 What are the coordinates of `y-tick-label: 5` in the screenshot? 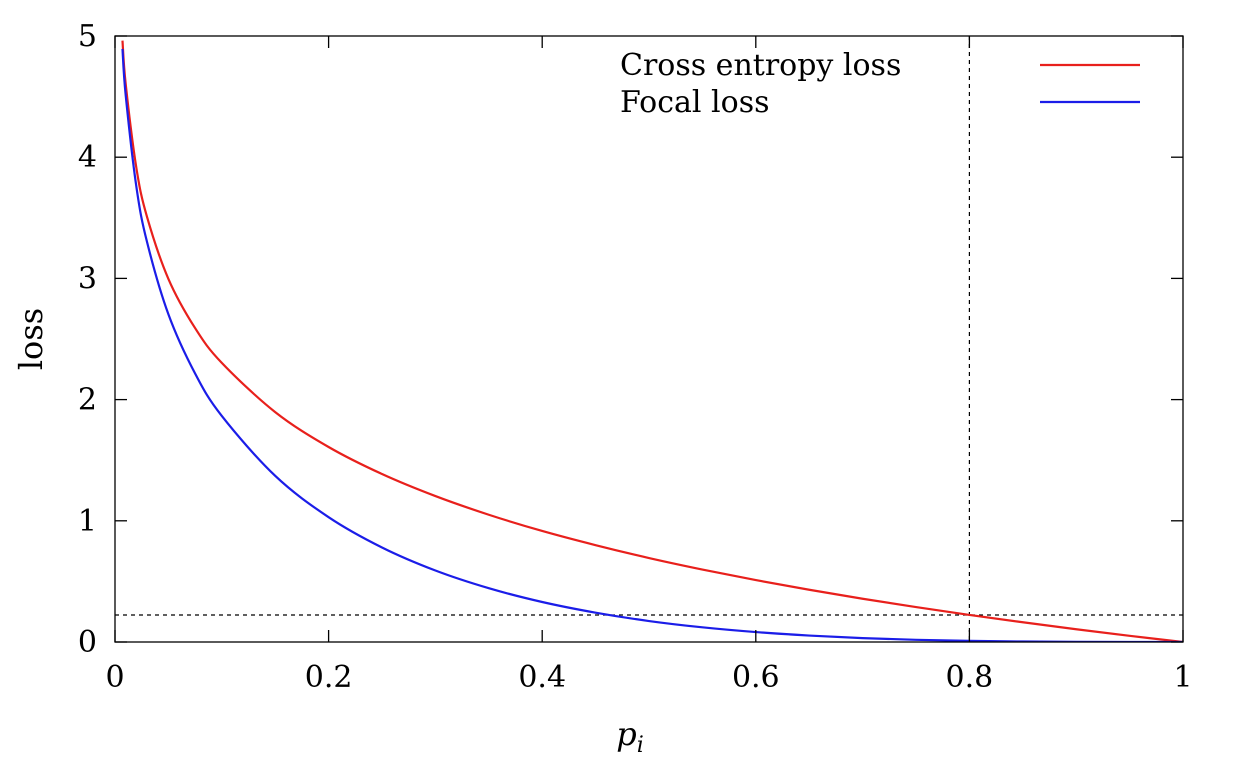 It's located at (87, 36).